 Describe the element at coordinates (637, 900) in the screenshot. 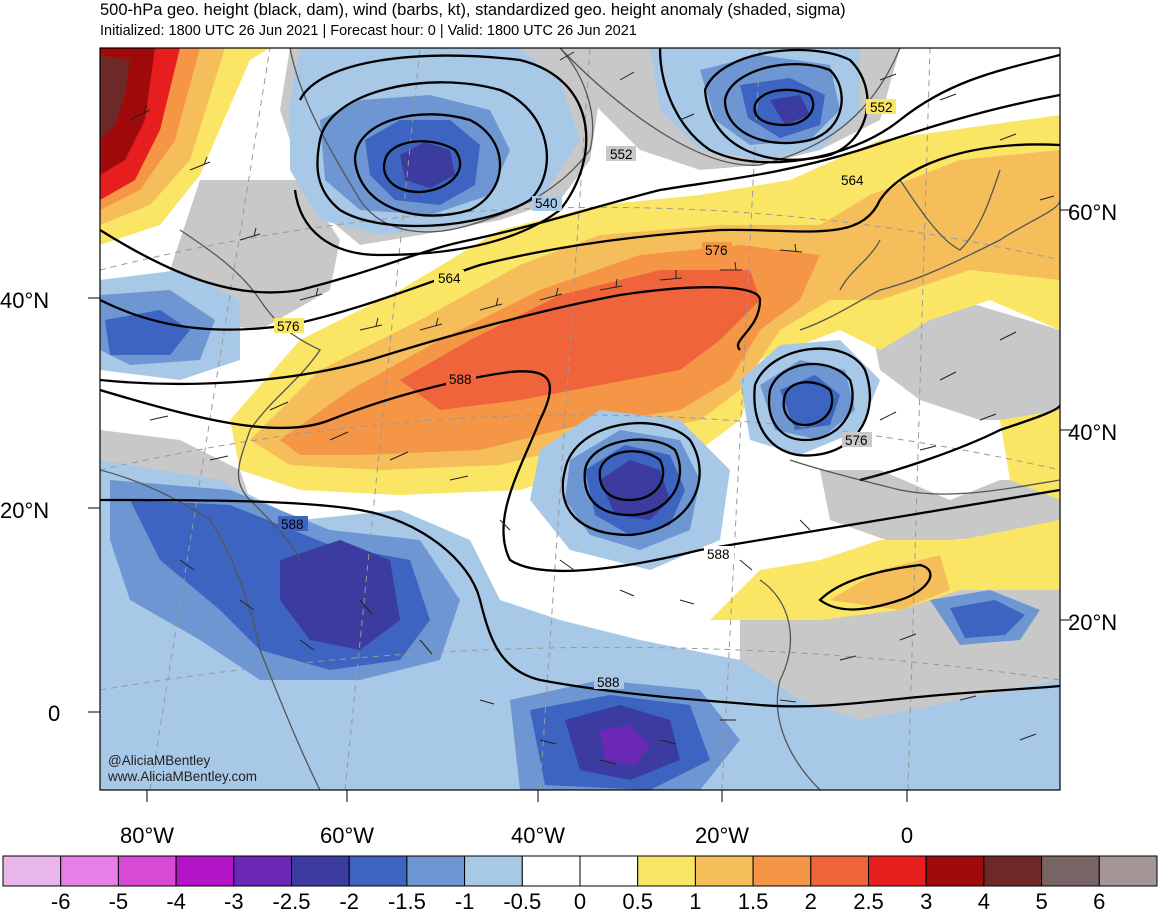

I see `colorbar-label: 0.5` at that location.